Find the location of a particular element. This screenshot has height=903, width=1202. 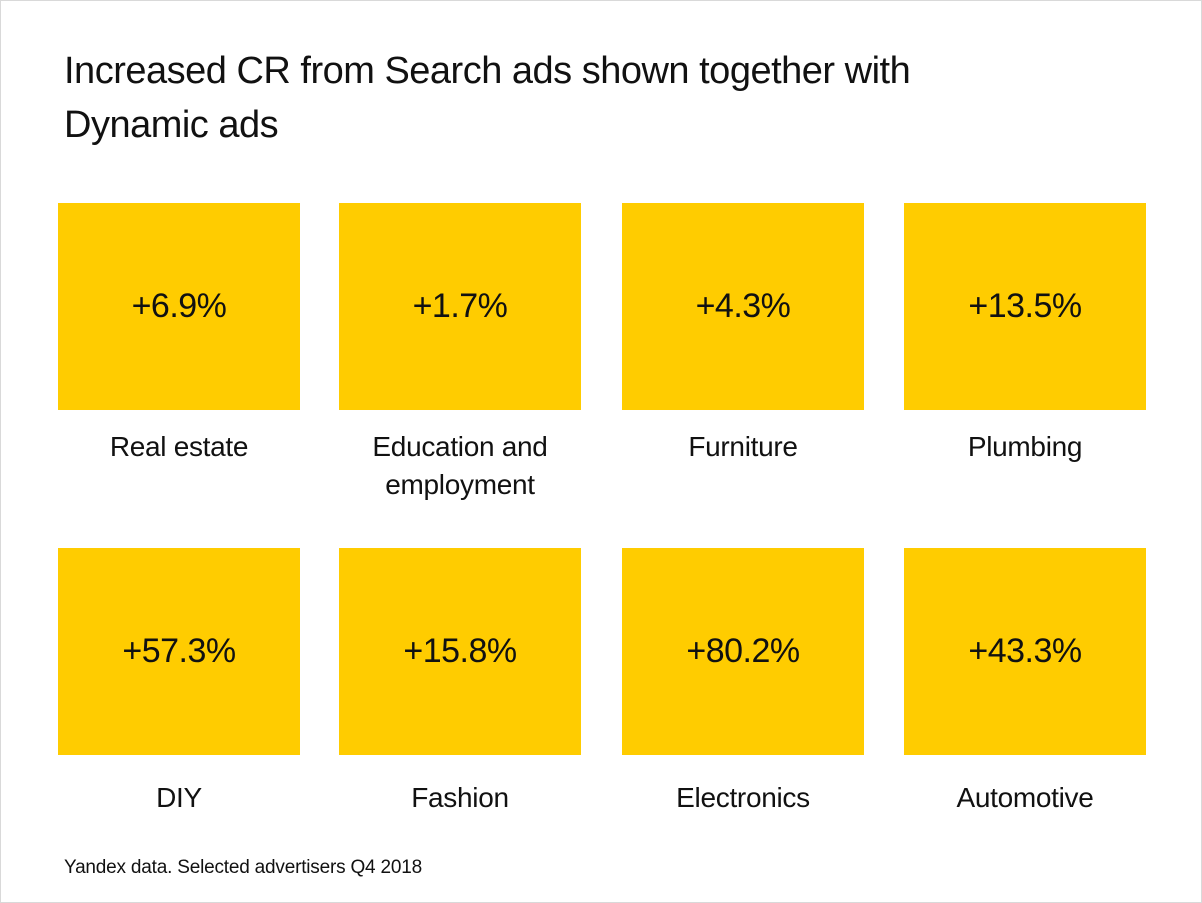

value-label: +13.5% is located at coordinates (1025, 306).